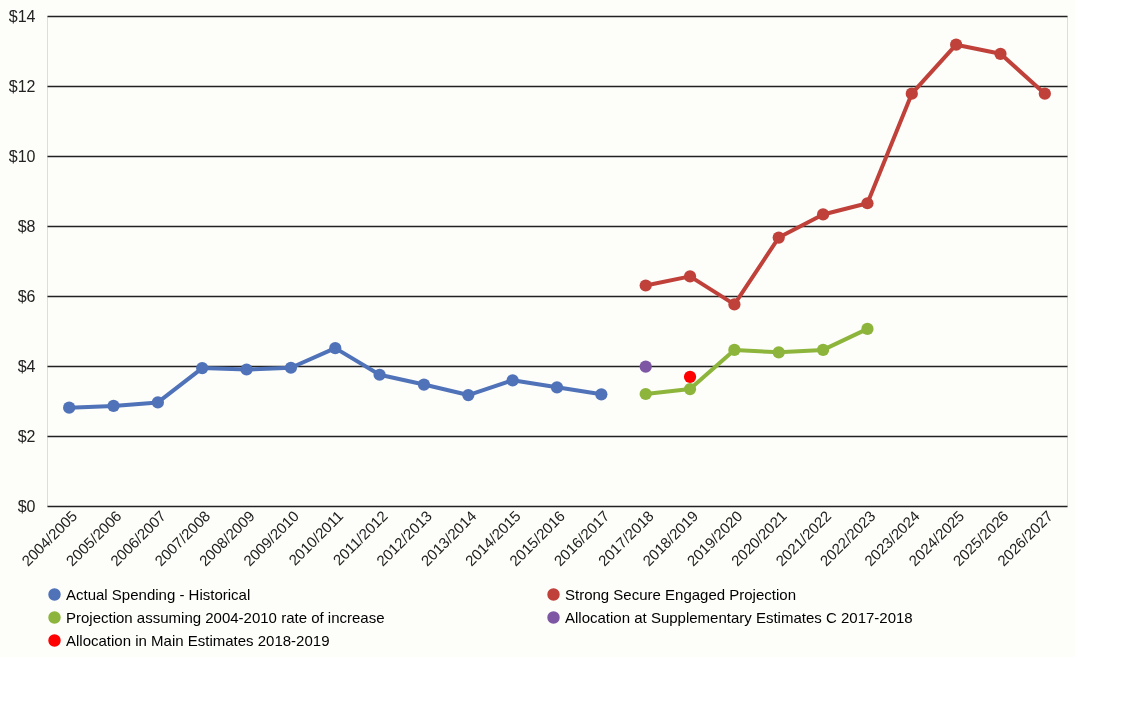  I want to click on legend-label: Actual Spending - Historical, so click(158, 594).